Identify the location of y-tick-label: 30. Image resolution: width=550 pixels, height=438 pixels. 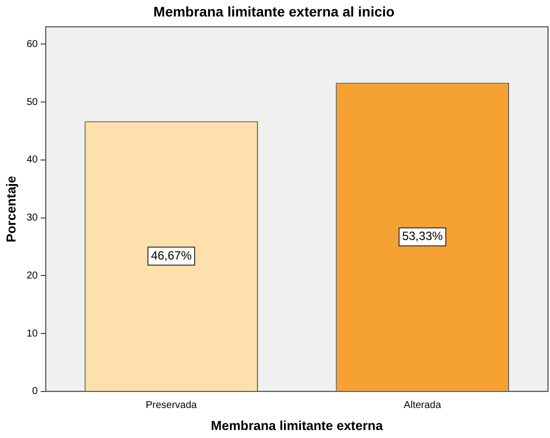
(32, 218).